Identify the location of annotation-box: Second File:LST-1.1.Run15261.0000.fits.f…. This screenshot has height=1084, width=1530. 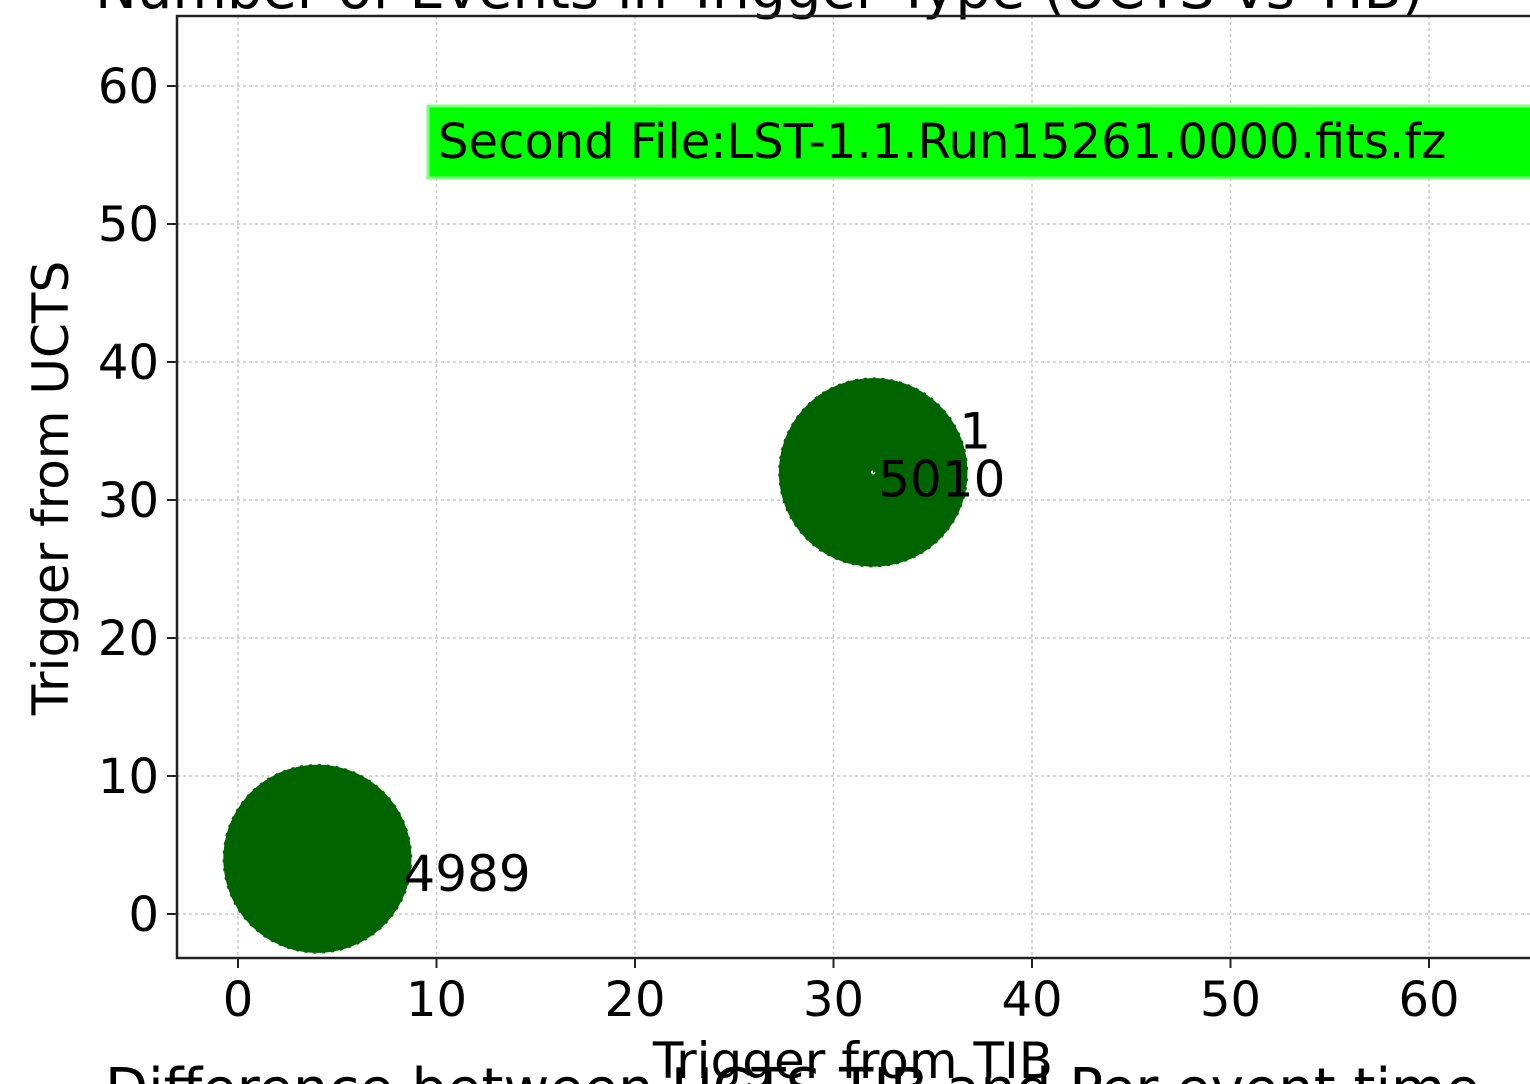
(978, 142).